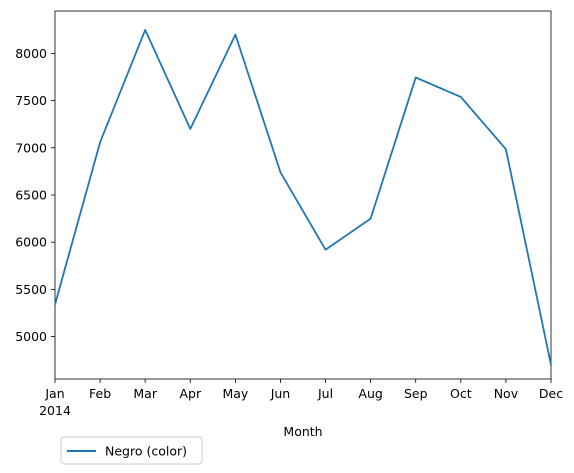 The height and width of the screenshot is (473, 574). Describe the element at coordinates (190, 393) in the screenshot. I see `x-tick-label: Apr` at that location.